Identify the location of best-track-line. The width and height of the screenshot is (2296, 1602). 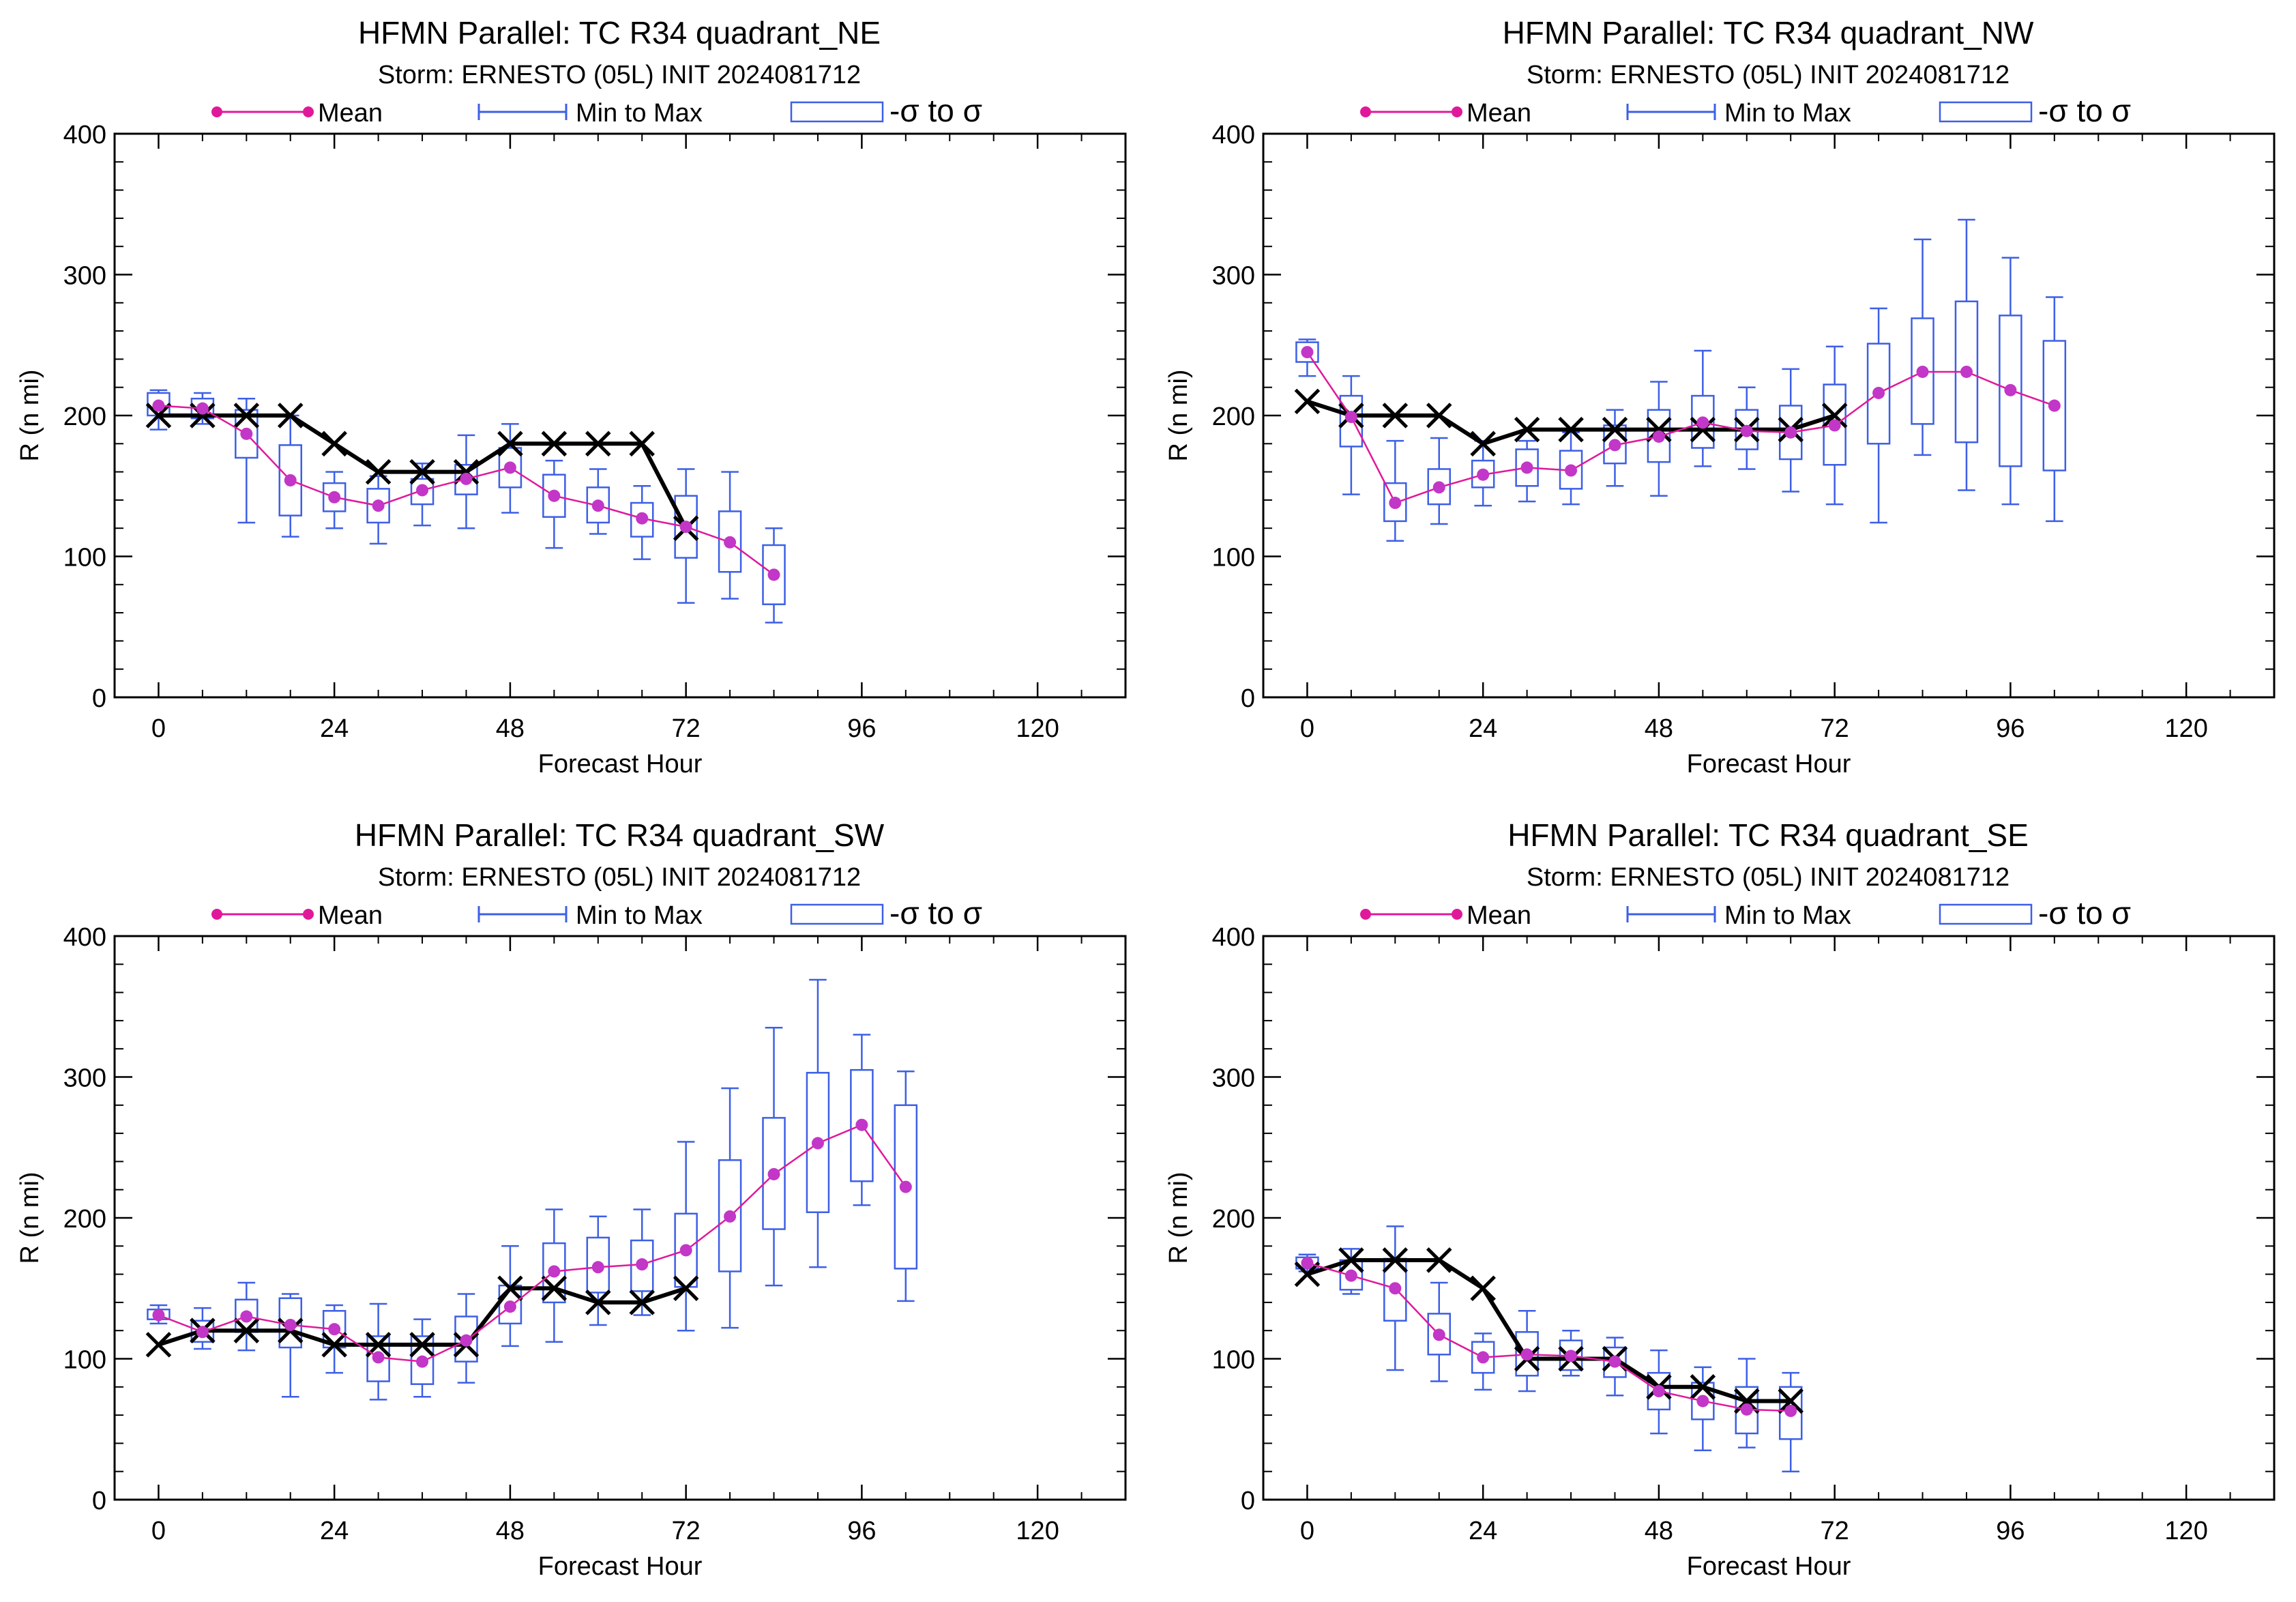
(1548, 1330).